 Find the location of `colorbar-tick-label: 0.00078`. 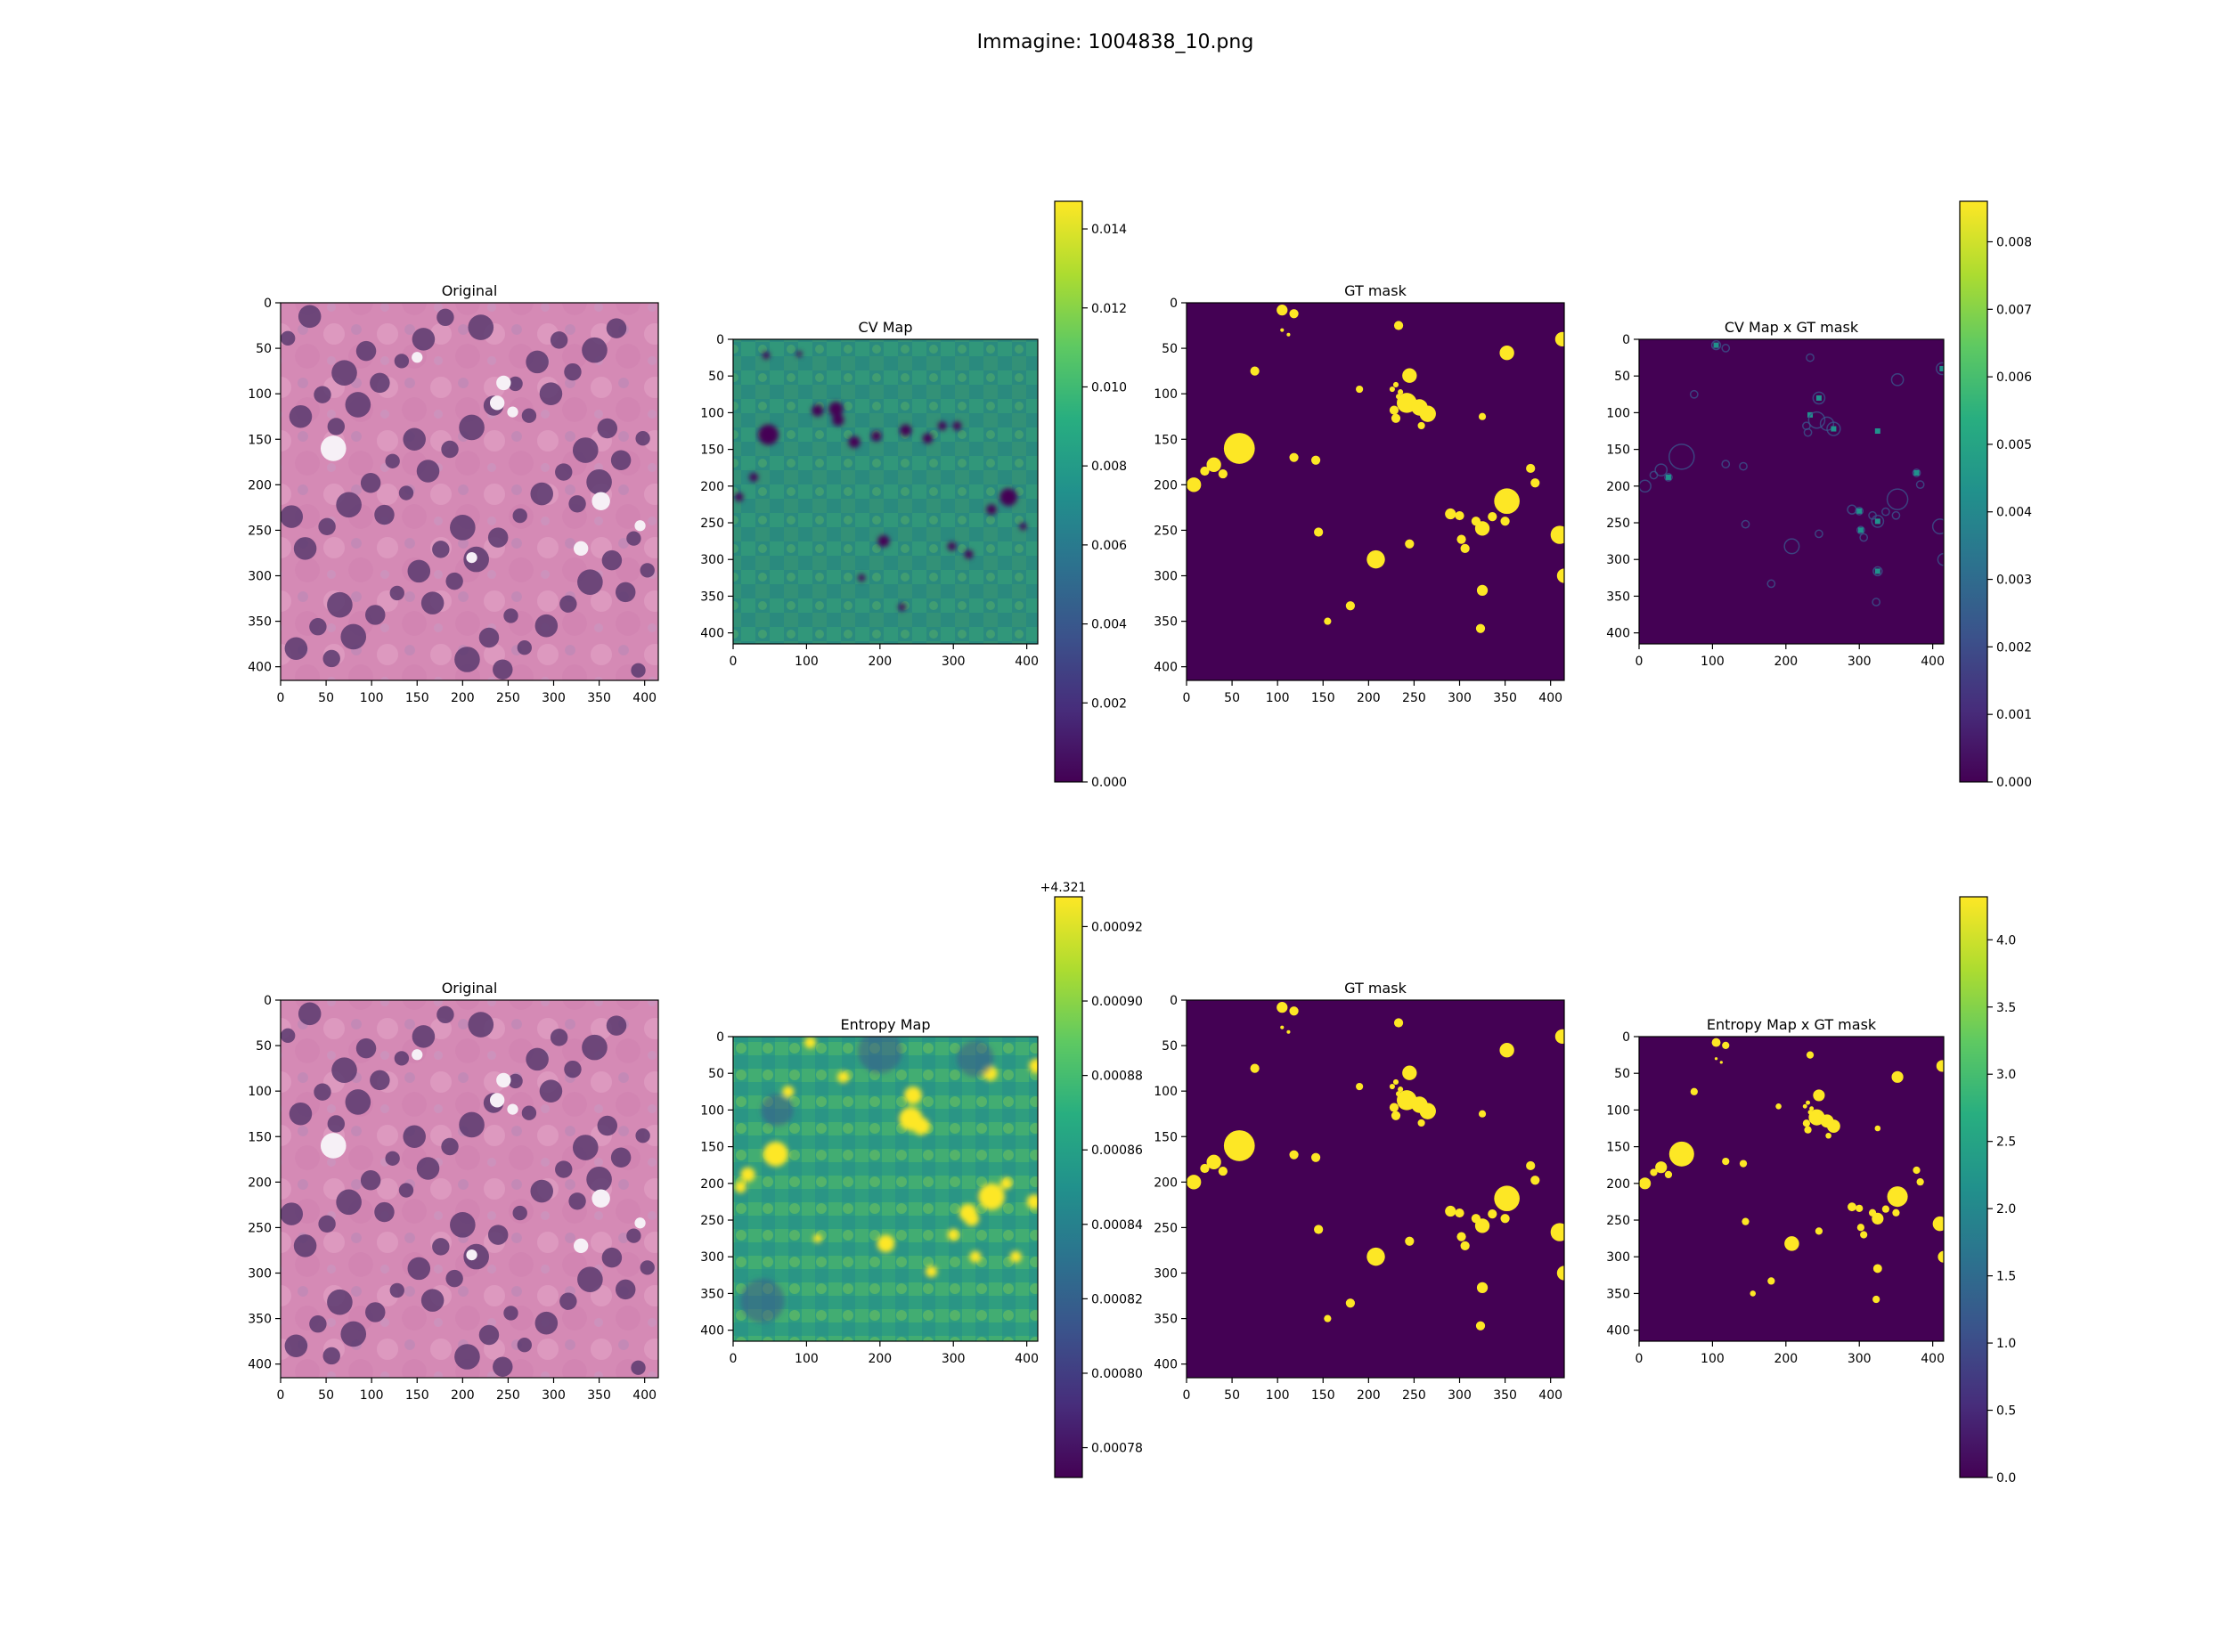

colorbar-tick-label: 0.00078 is located at coordinates (1117, 1449).